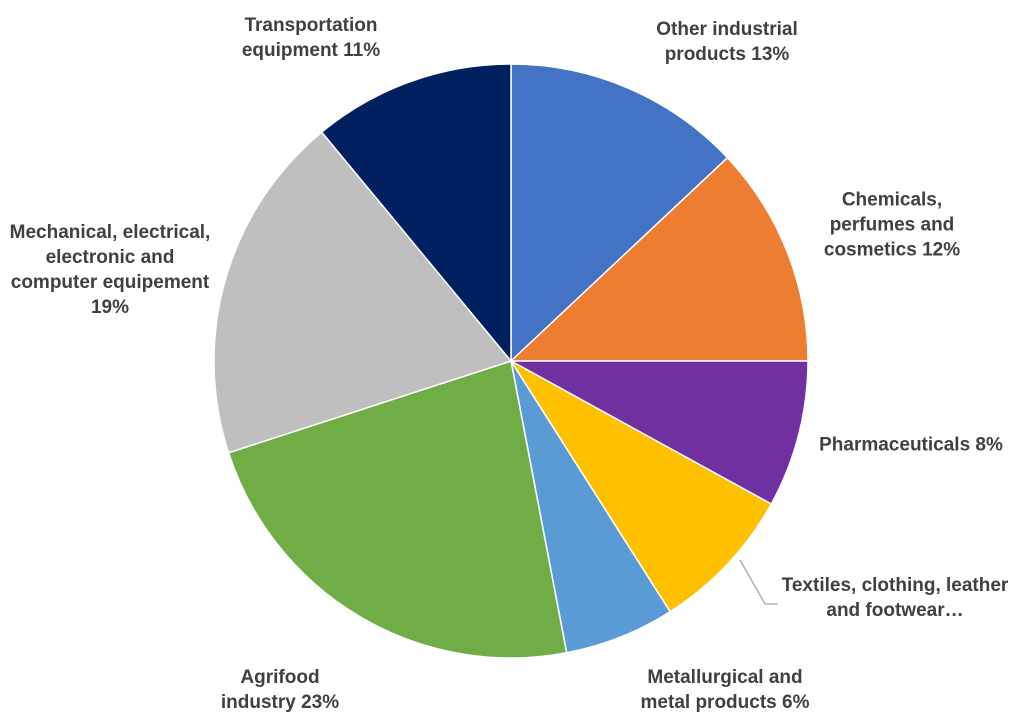  What do you see at coordinates (725, 690) in the screenshot?
I see `data-label: Metallurgical and metal products 6%` at bounding box center [725, 690].